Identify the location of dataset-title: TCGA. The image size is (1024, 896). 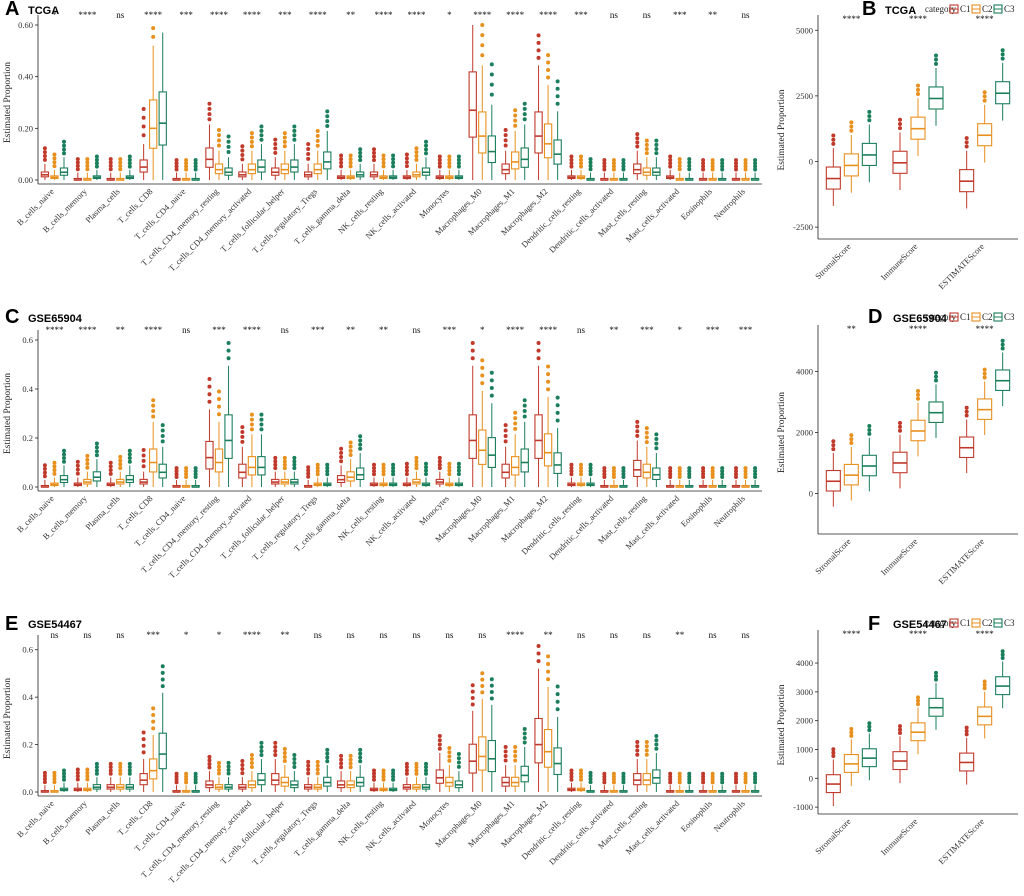
(43, 11).